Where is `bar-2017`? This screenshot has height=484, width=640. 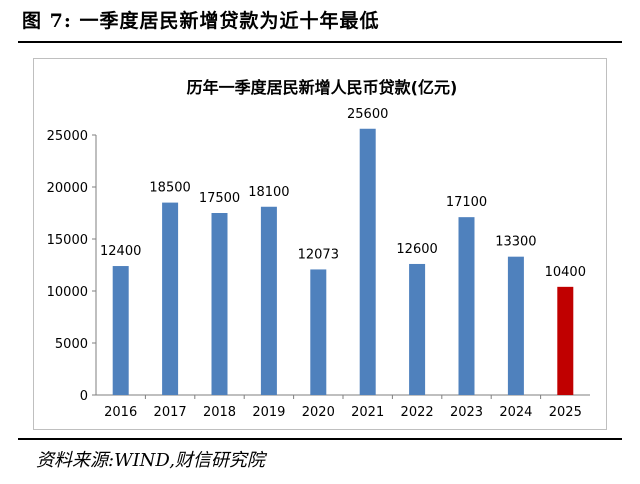 bar-2017 is located at coordinates (170, 298).